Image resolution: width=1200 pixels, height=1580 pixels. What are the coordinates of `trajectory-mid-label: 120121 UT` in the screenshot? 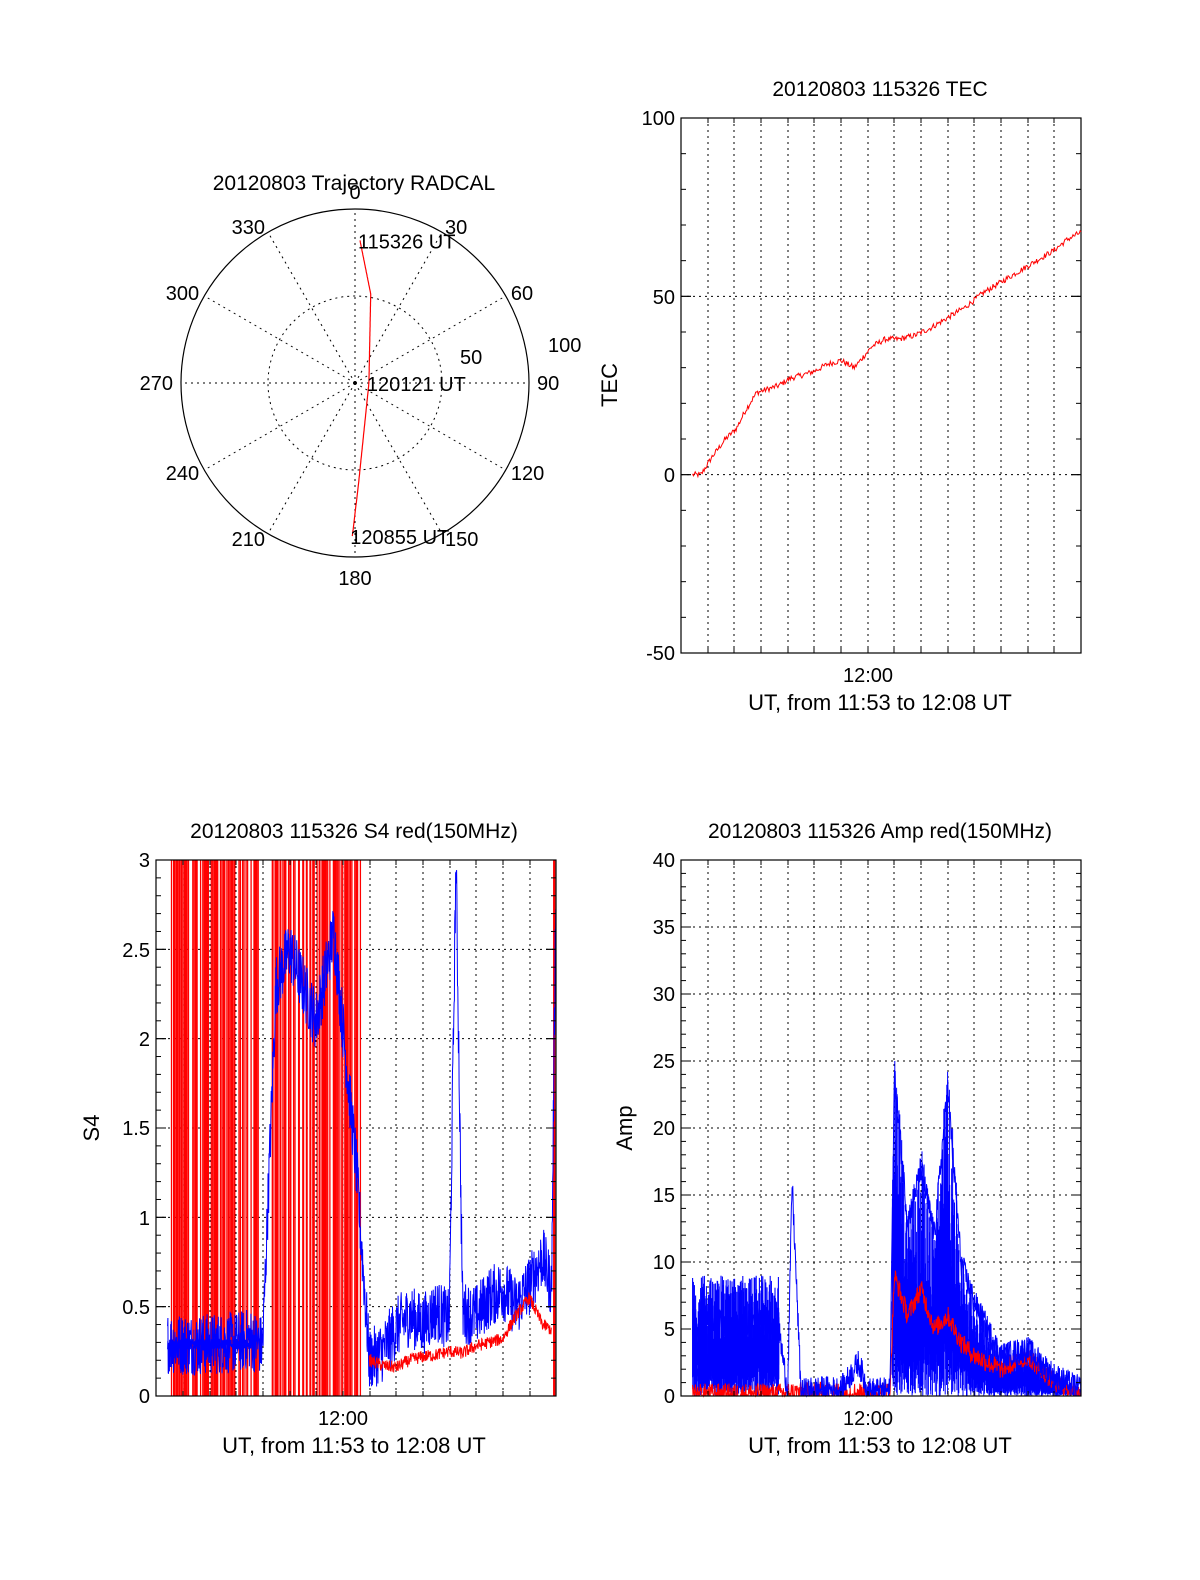 It's located at (416, 385).